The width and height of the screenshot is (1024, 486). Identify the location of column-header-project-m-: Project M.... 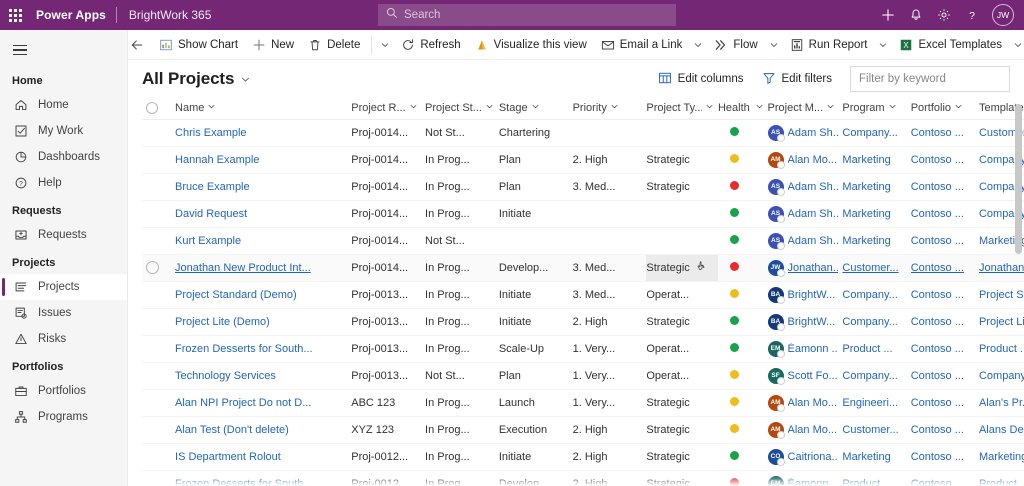
(805, 109).